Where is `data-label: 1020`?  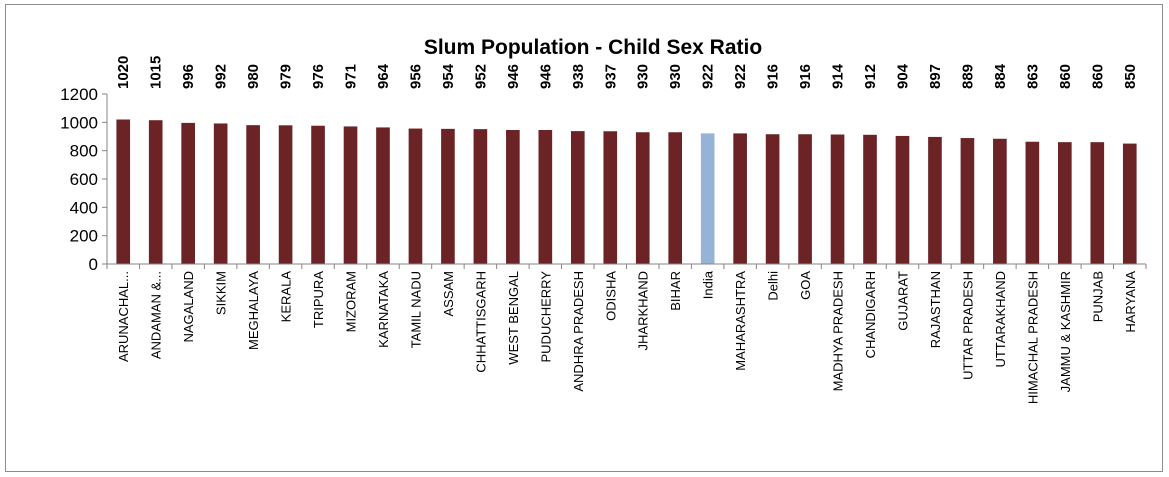
data-label: 1020 is located at coordinates (123, 72).